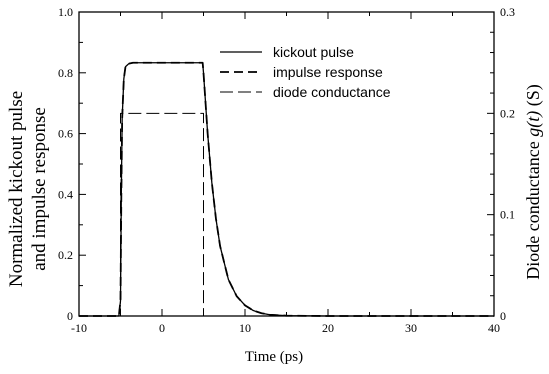  Describe the element at coordinates (533, 124) in the screenshot. I see `y-axis-right-label-italic: g(t)` at that location.